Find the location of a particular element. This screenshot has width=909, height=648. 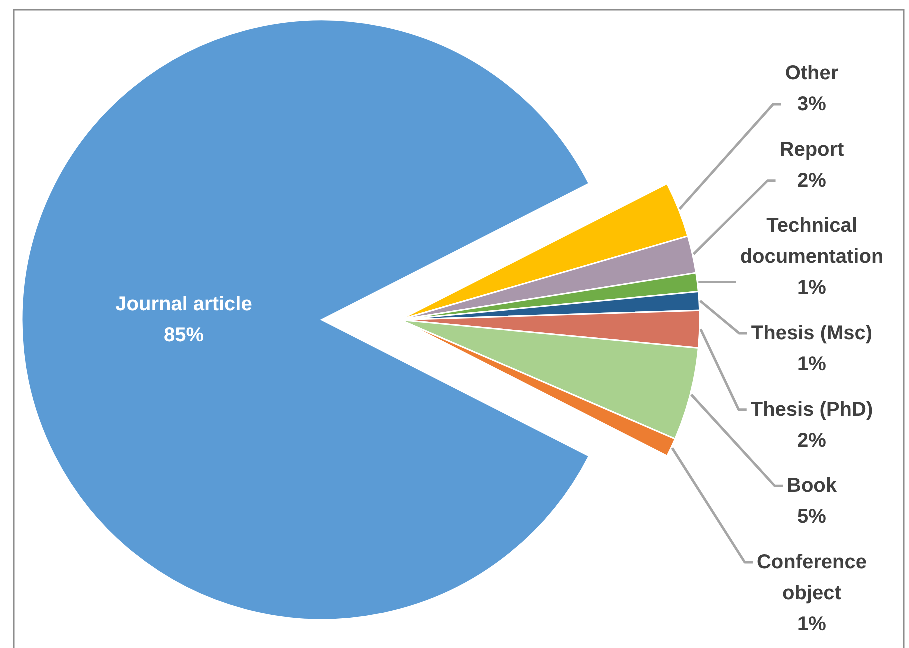

slice-label: Technical documentation is located at coordinates (812, 241).